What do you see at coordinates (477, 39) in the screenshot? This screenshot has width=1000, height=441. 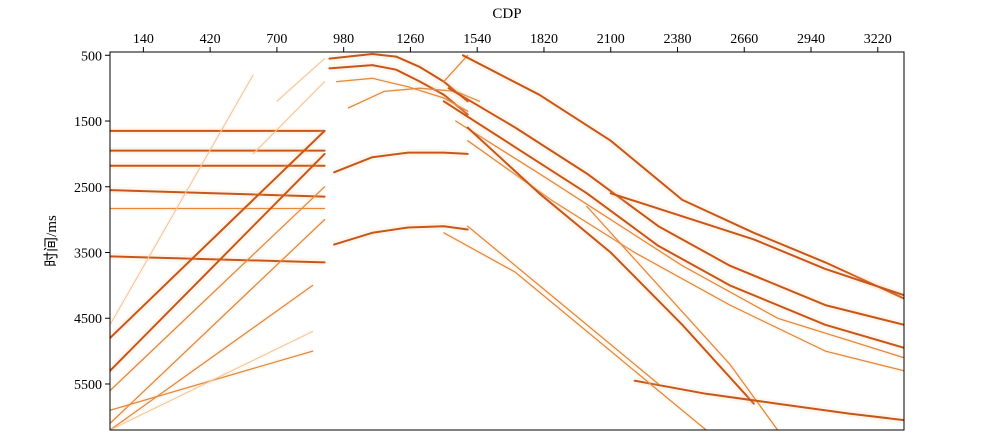 I see `x-tick-label: 1540` at bounding box center [477, 39].